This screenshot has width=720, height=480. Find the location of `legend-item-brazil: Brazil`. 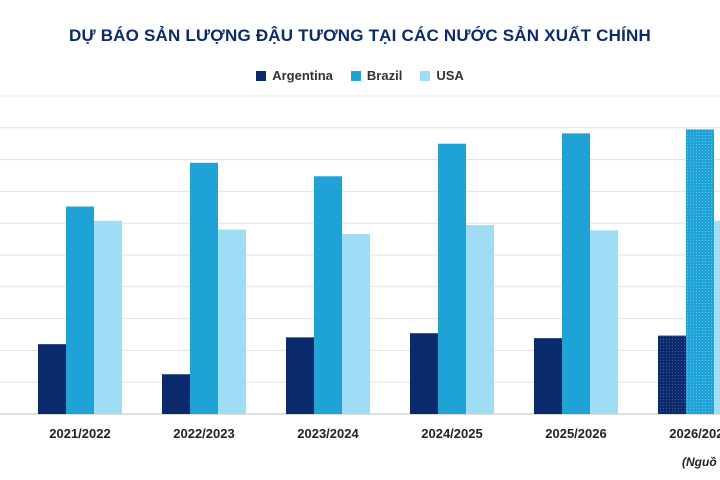

legend-item-brazil: Brazil is located at coordinates (376, 75).